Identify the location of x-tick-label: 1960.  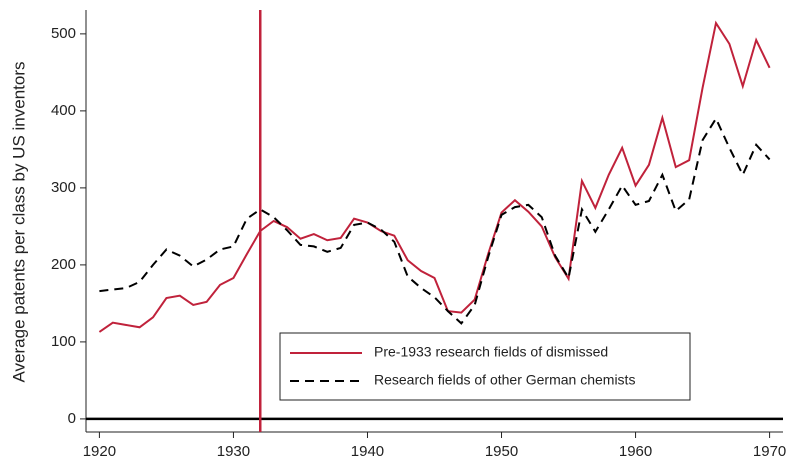
(635, 451).